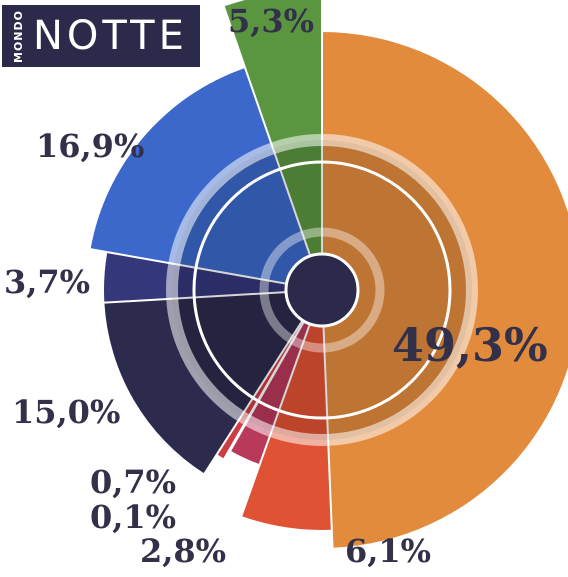 Image resolution: width=568 pixels, height=577 pixels. What do you see at coordinates (110, 36) in the screenshot?
I see `logo-big-text: NOTTE` at bounding box center [110, 36].